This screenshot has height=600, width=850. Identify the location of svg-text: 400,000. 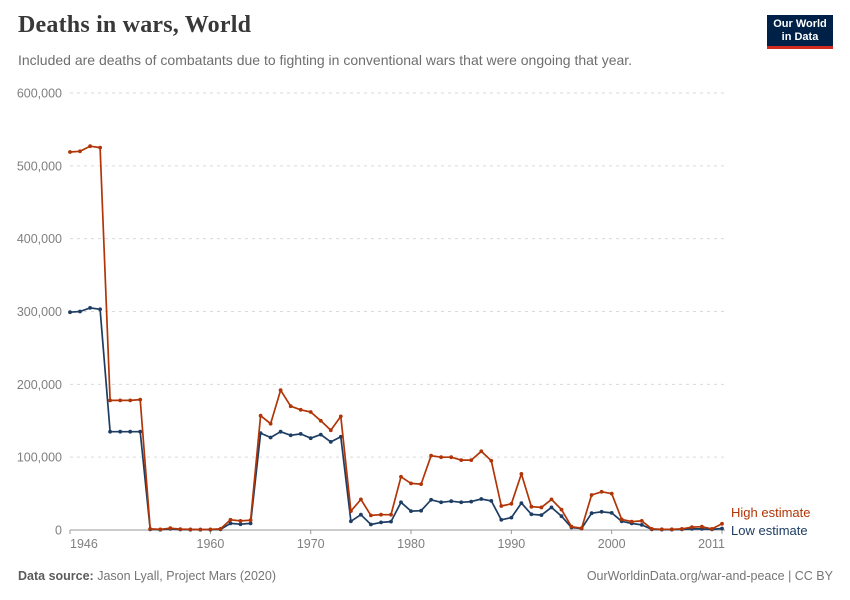
(39, 239).